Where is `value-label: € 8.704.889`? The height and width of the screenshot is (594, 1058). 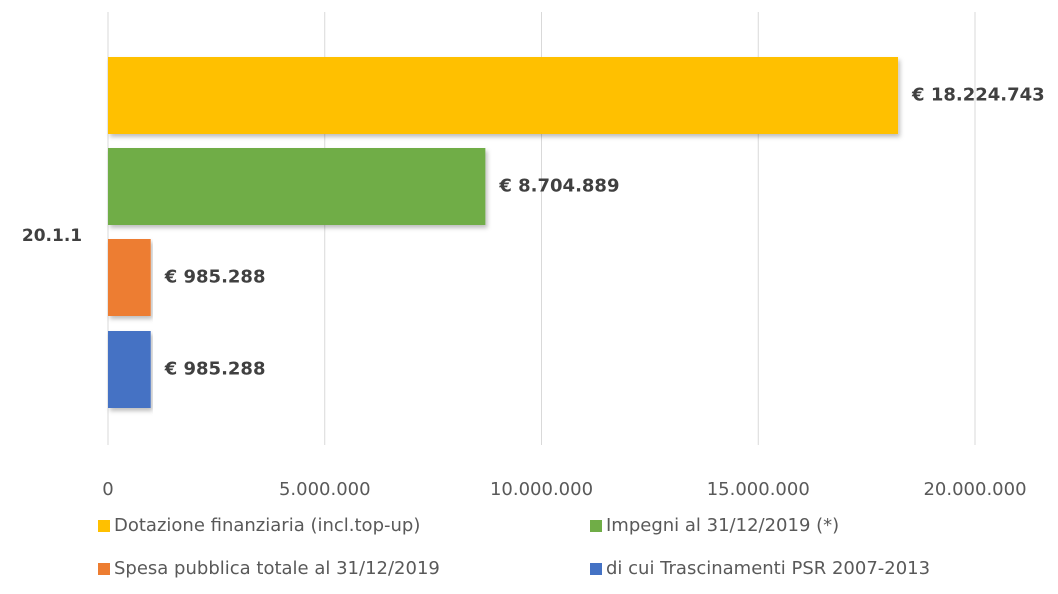 value-label: € 8.704.889 is located at coordinates (558, 186).